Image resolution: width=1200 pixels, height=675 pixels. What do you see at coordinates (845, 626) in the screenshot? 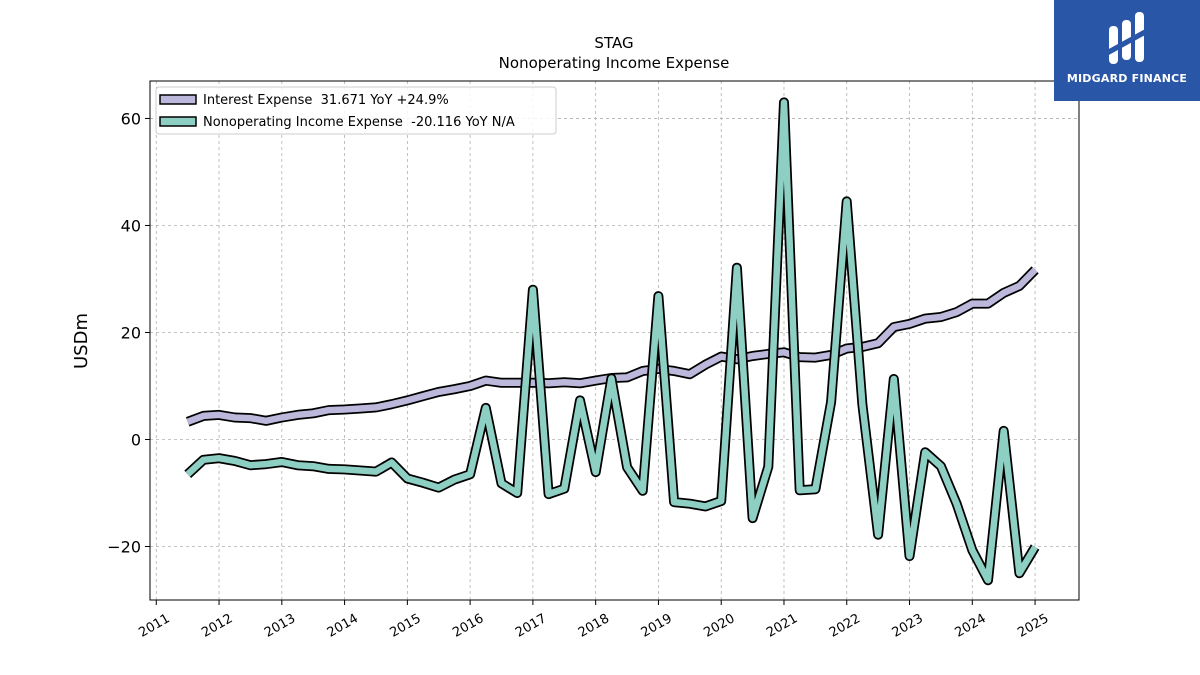
I see `x-tick-label: 2022` at bounding box center [845, 626].